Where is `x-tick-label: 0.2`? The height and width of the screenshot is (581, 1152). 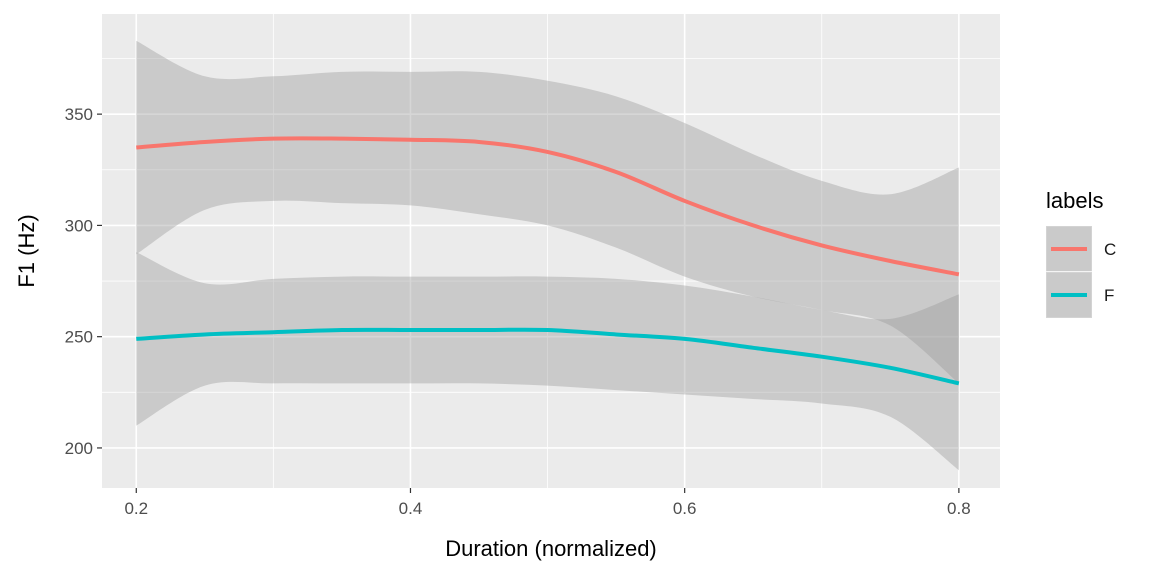
x-tick-label: 0.2 is located at coordinates (136, 508).